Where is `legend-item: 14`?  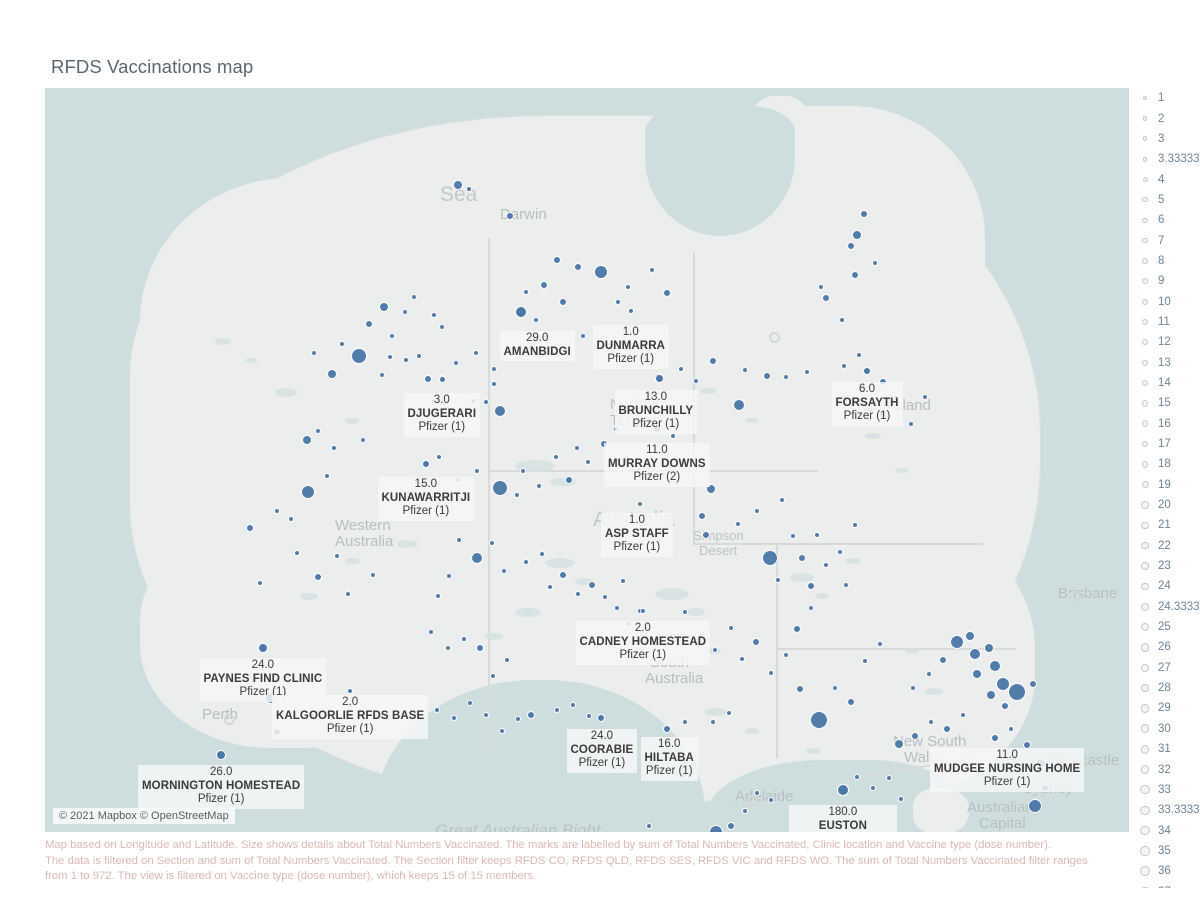 legend-item: 14 is located at coordinates (1168, 383).